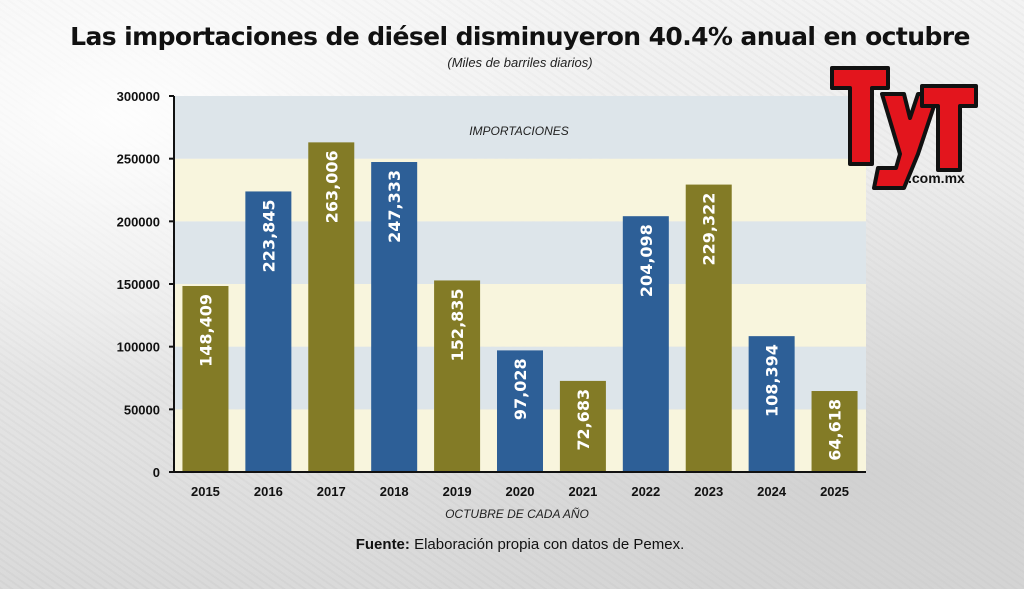 This screenshot has height=589, width=1024. Describe the element at coordinates (834, 491) in the screenshot. I see `x-tick-label: 2025` at that location.